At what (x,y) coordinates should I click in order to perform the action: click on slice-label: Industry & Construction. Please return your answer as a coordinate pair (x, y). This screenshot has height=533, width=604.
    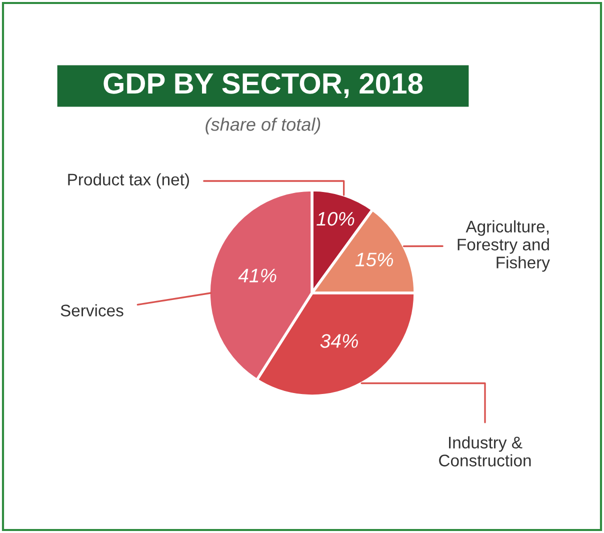
    Looking at the image, I should click on (485, 451).